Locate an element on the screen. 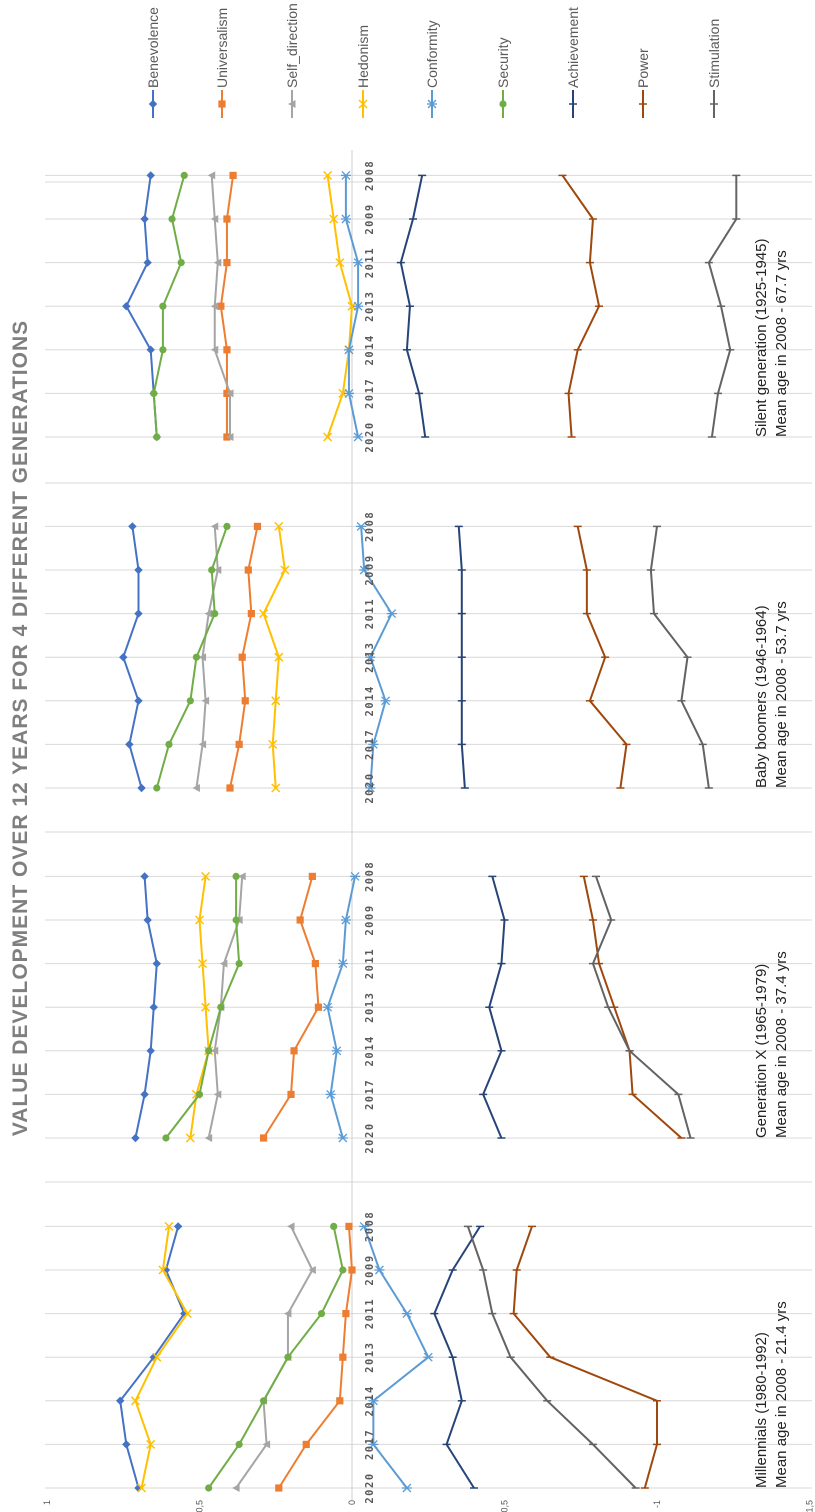 The width and height of the screenshot is (815, 1512). value-tick-label: 0 is located at coordinates (352, 1502).